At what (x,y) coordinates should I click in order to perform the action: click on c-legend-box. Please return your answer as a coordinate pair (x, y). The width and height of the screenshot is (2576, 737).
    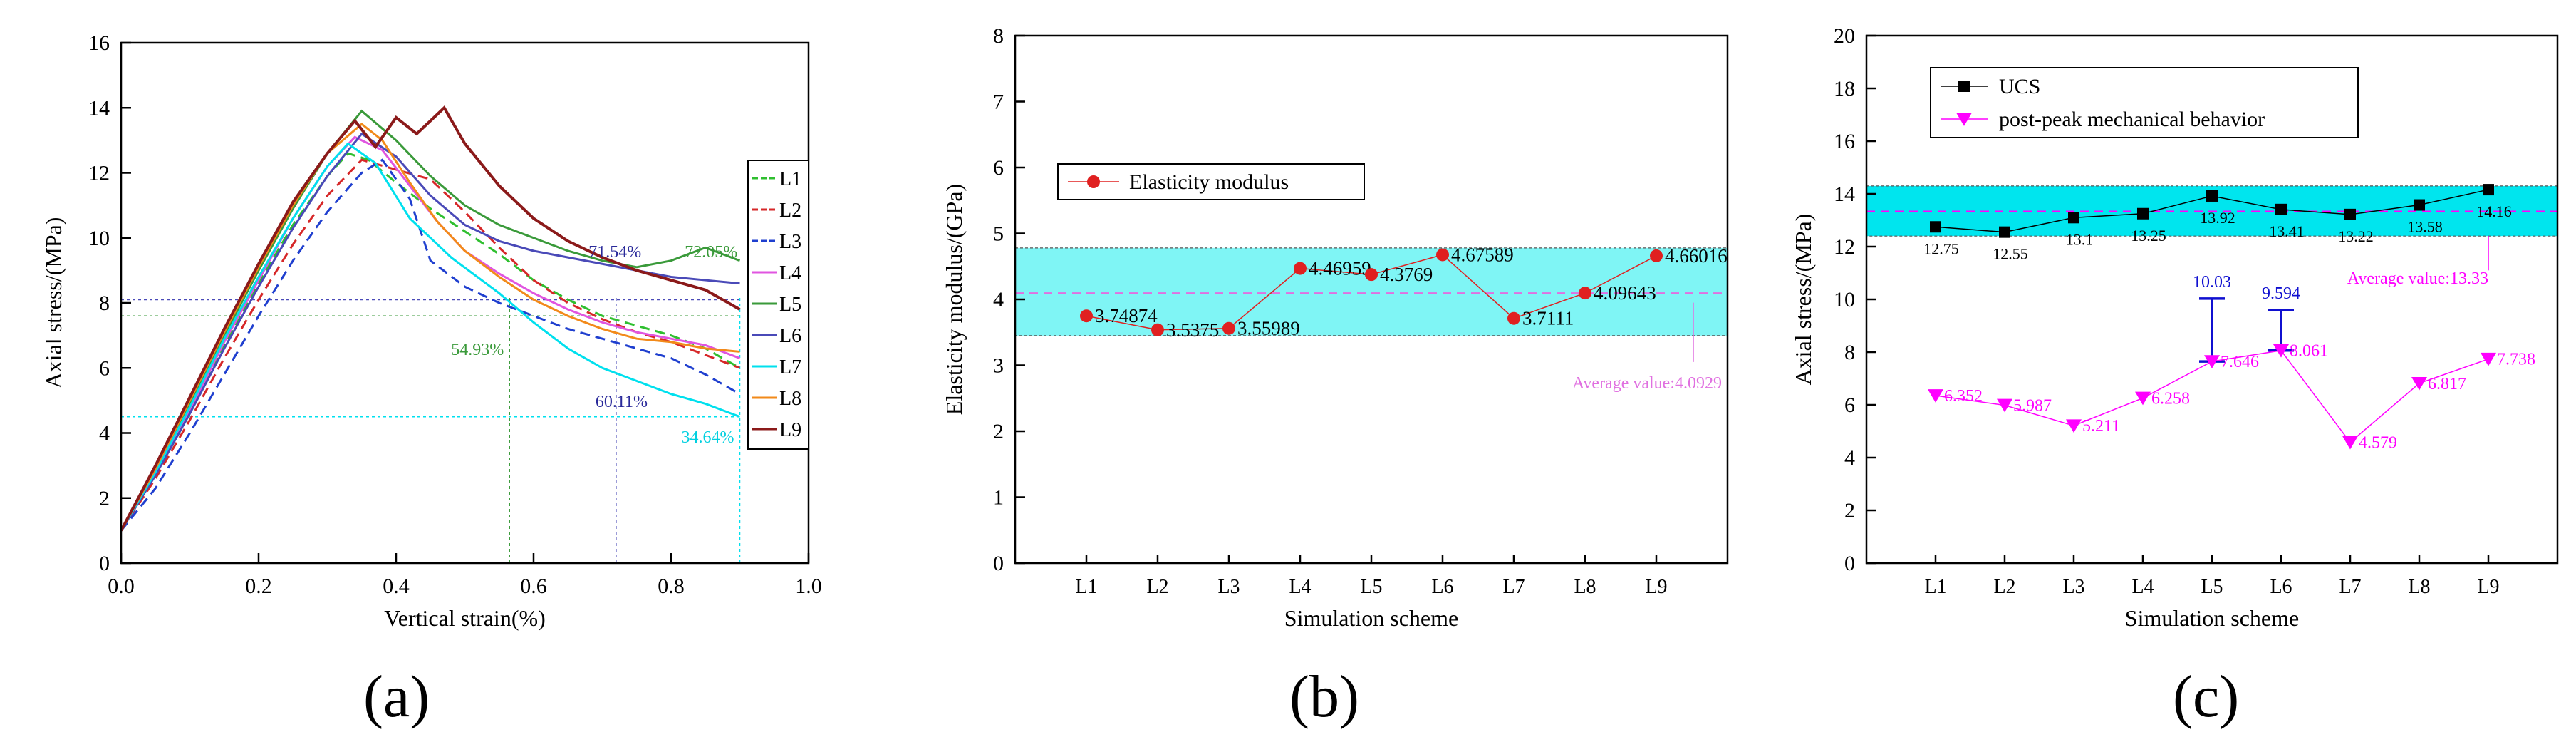
    Looking at the image, I should click on (2144, 102).